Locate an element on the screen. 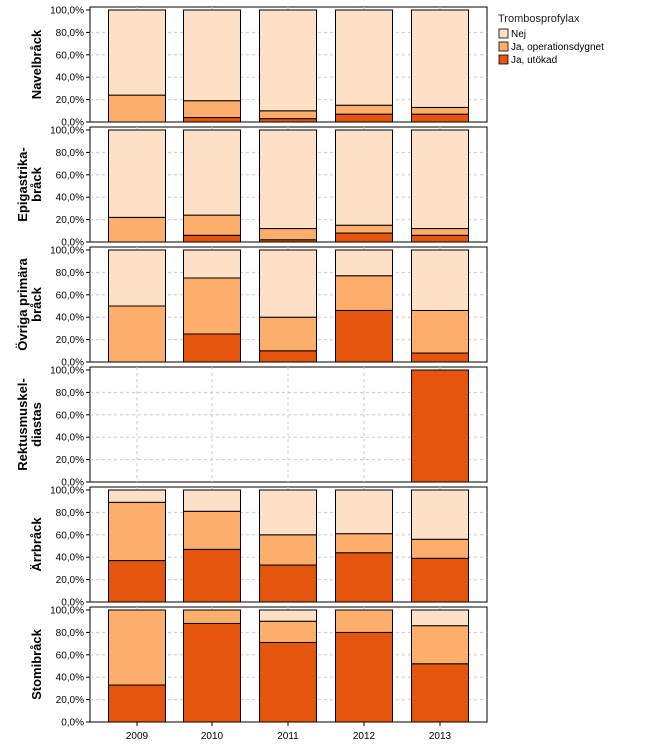  panel-row-label: Navelbråck is located at coordinates (36, 64).